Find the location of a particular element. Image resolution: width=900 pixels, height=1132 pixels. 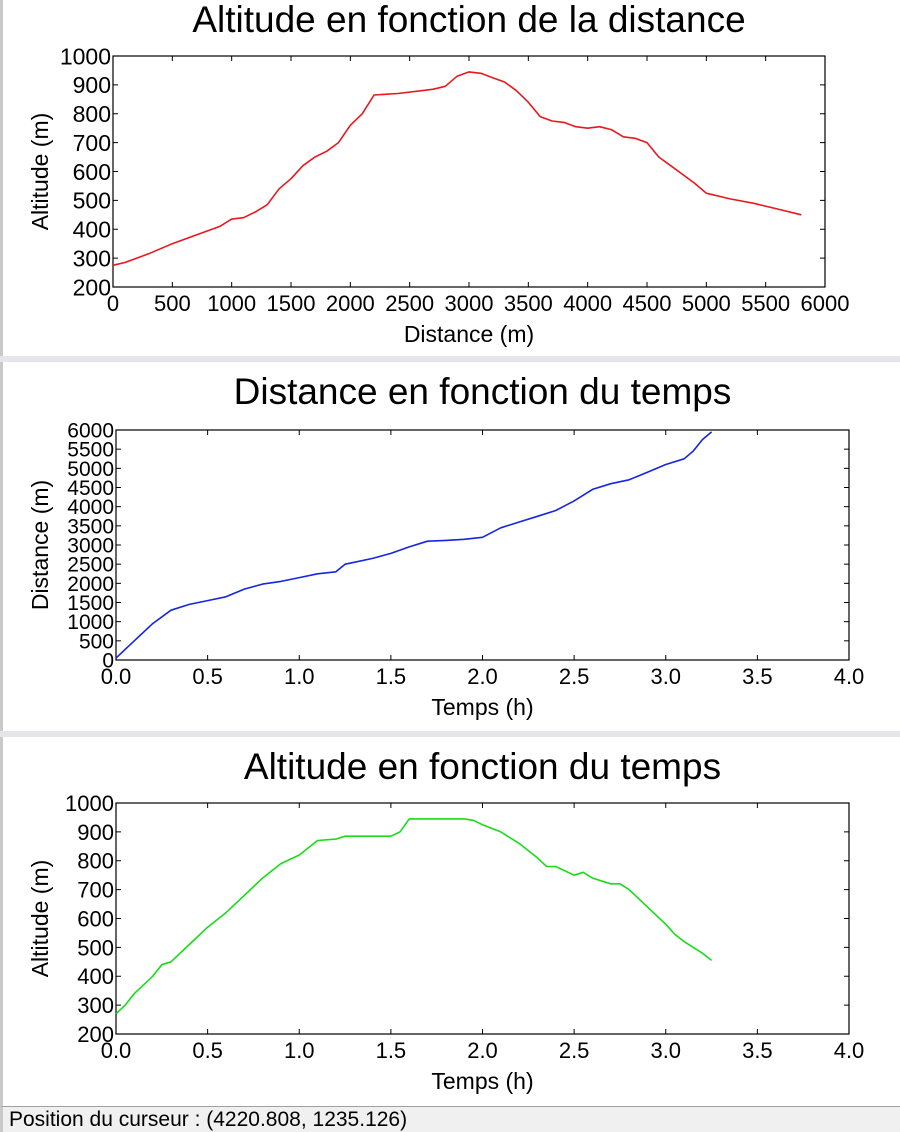

y-tick-label: 2000 is located at coordinates (90, 584).